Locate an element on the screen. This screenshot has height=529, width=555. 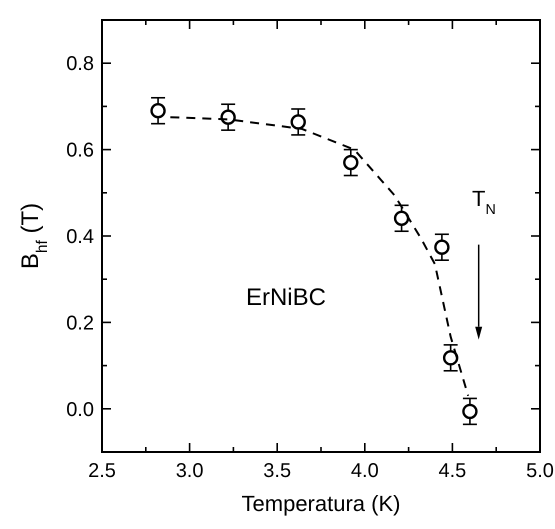
x-axis-title: Temperatura (K) is located at coordinates (321, 503).